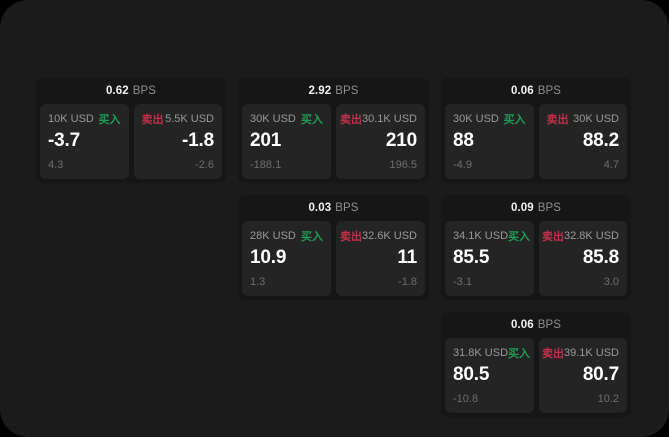 The image size is (669, 437). Describe the element at coordinates (611, 282) in the screenshot. I see `sell-delta: 3.0` at that location.